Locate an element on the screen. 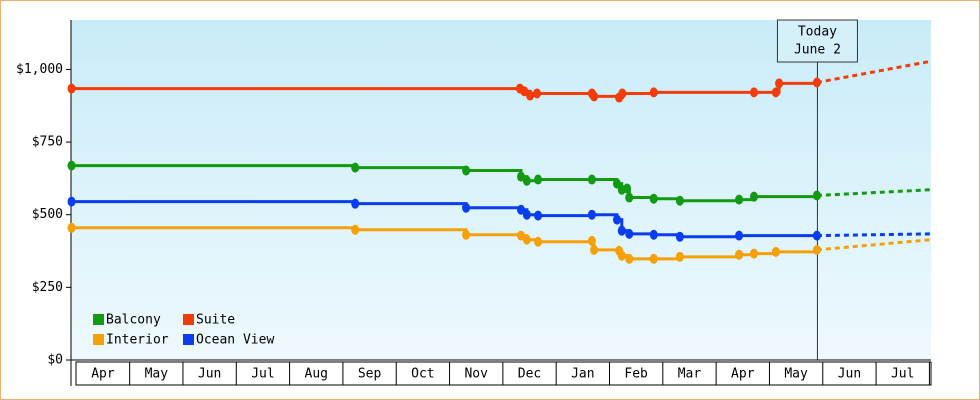  x-tick-label: Jan is located at coordinates (582, 374).